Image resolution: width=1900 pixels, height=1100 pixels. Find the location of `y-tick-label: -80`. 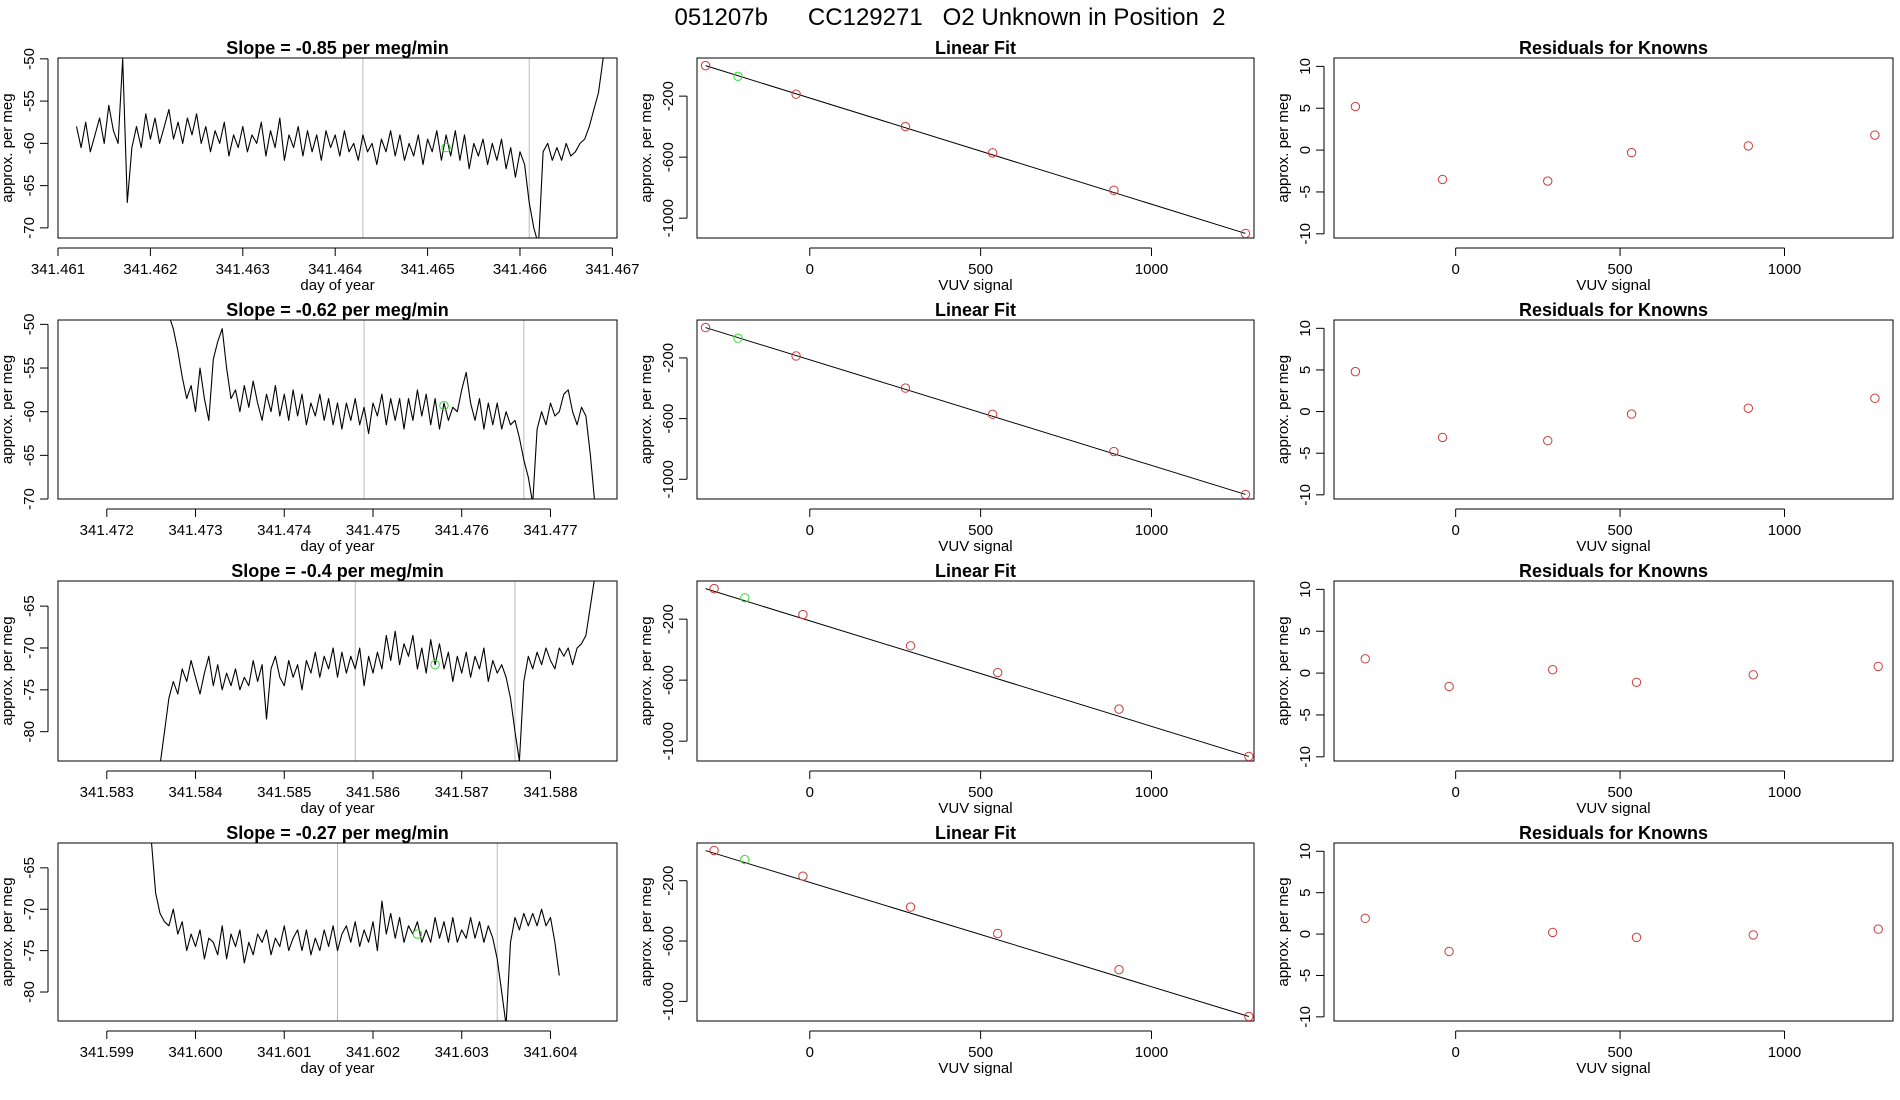

y-tick-label: -80 is located at coordinates (29, 992).